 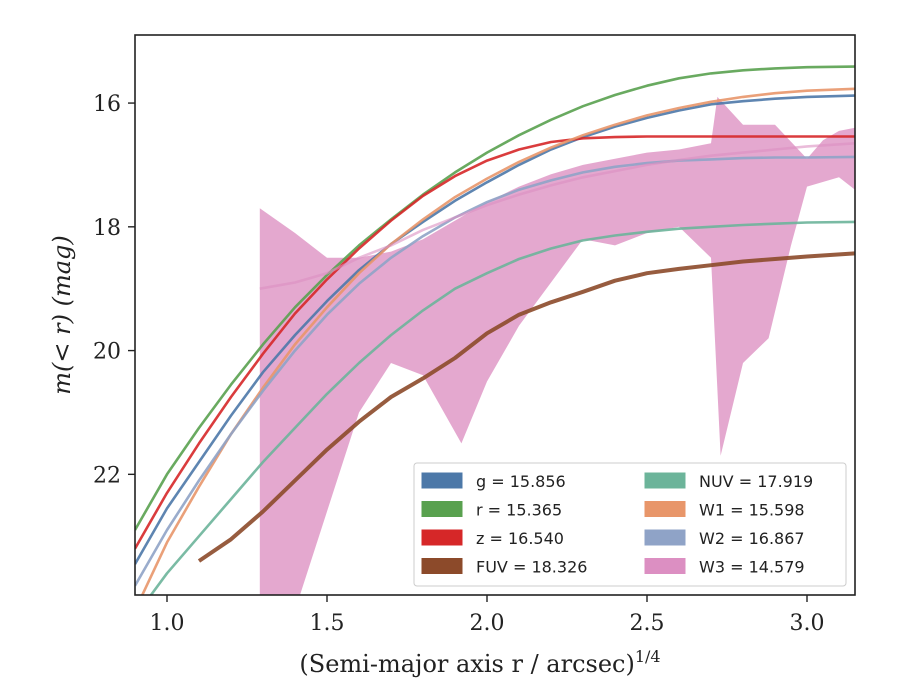 I want to click on legend-label-w3: W3 = 14.579, so click(x=752, y=567).